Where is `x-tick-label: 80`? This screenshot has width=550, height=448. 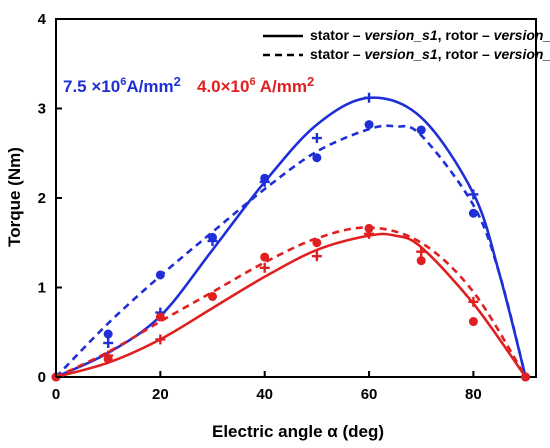
x-tick-label: 80 is located at coordinates (473, 394).